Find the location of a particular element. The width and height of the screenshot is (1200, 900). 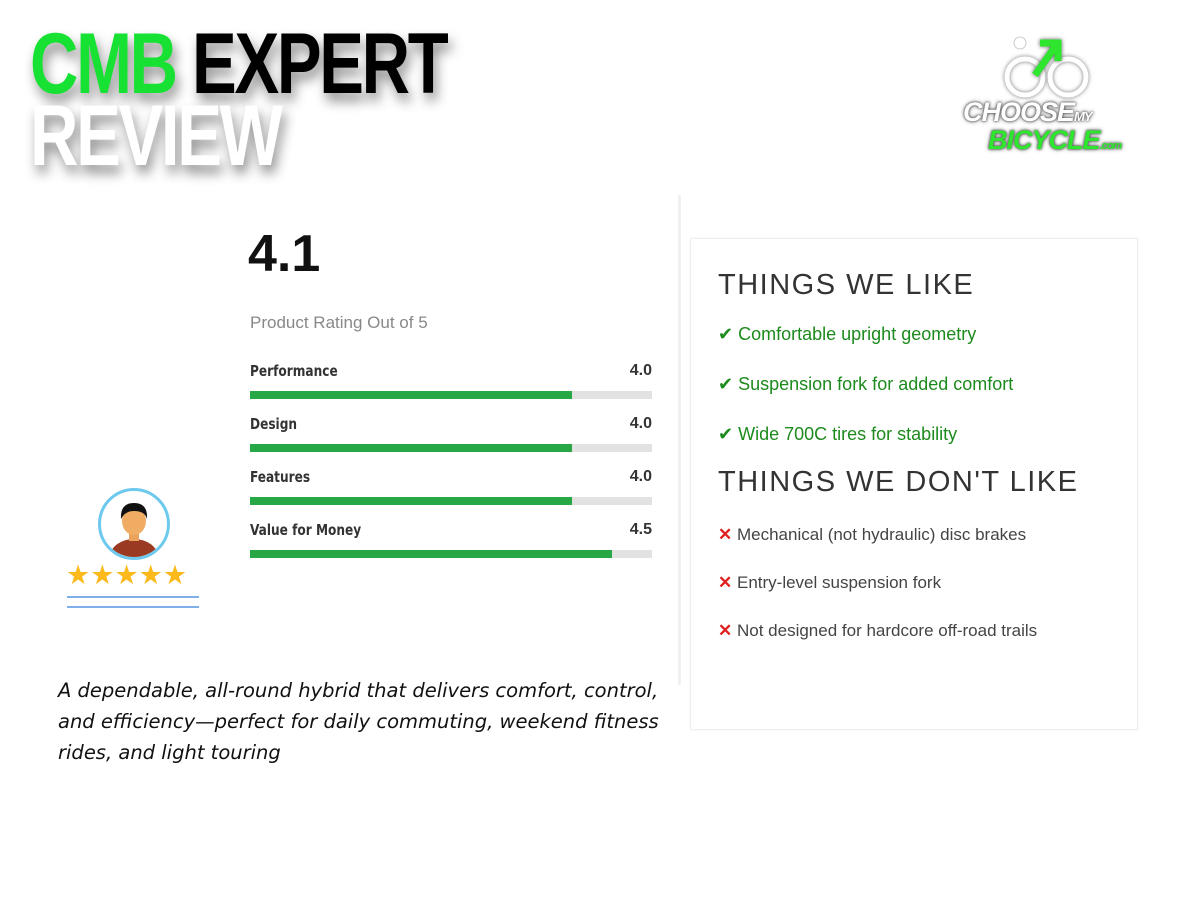

logo-text-choose: CHOOSE is located at coordinates (1019, 112).